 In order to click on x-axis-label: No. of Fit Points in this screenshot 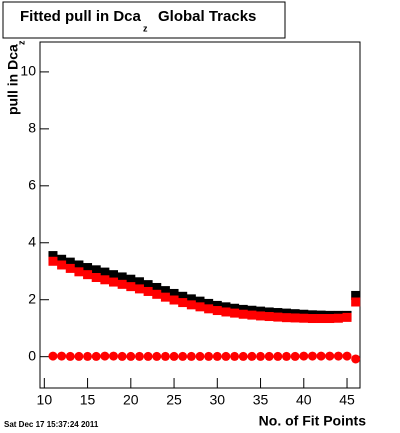, I will do `click(313, 421)`.